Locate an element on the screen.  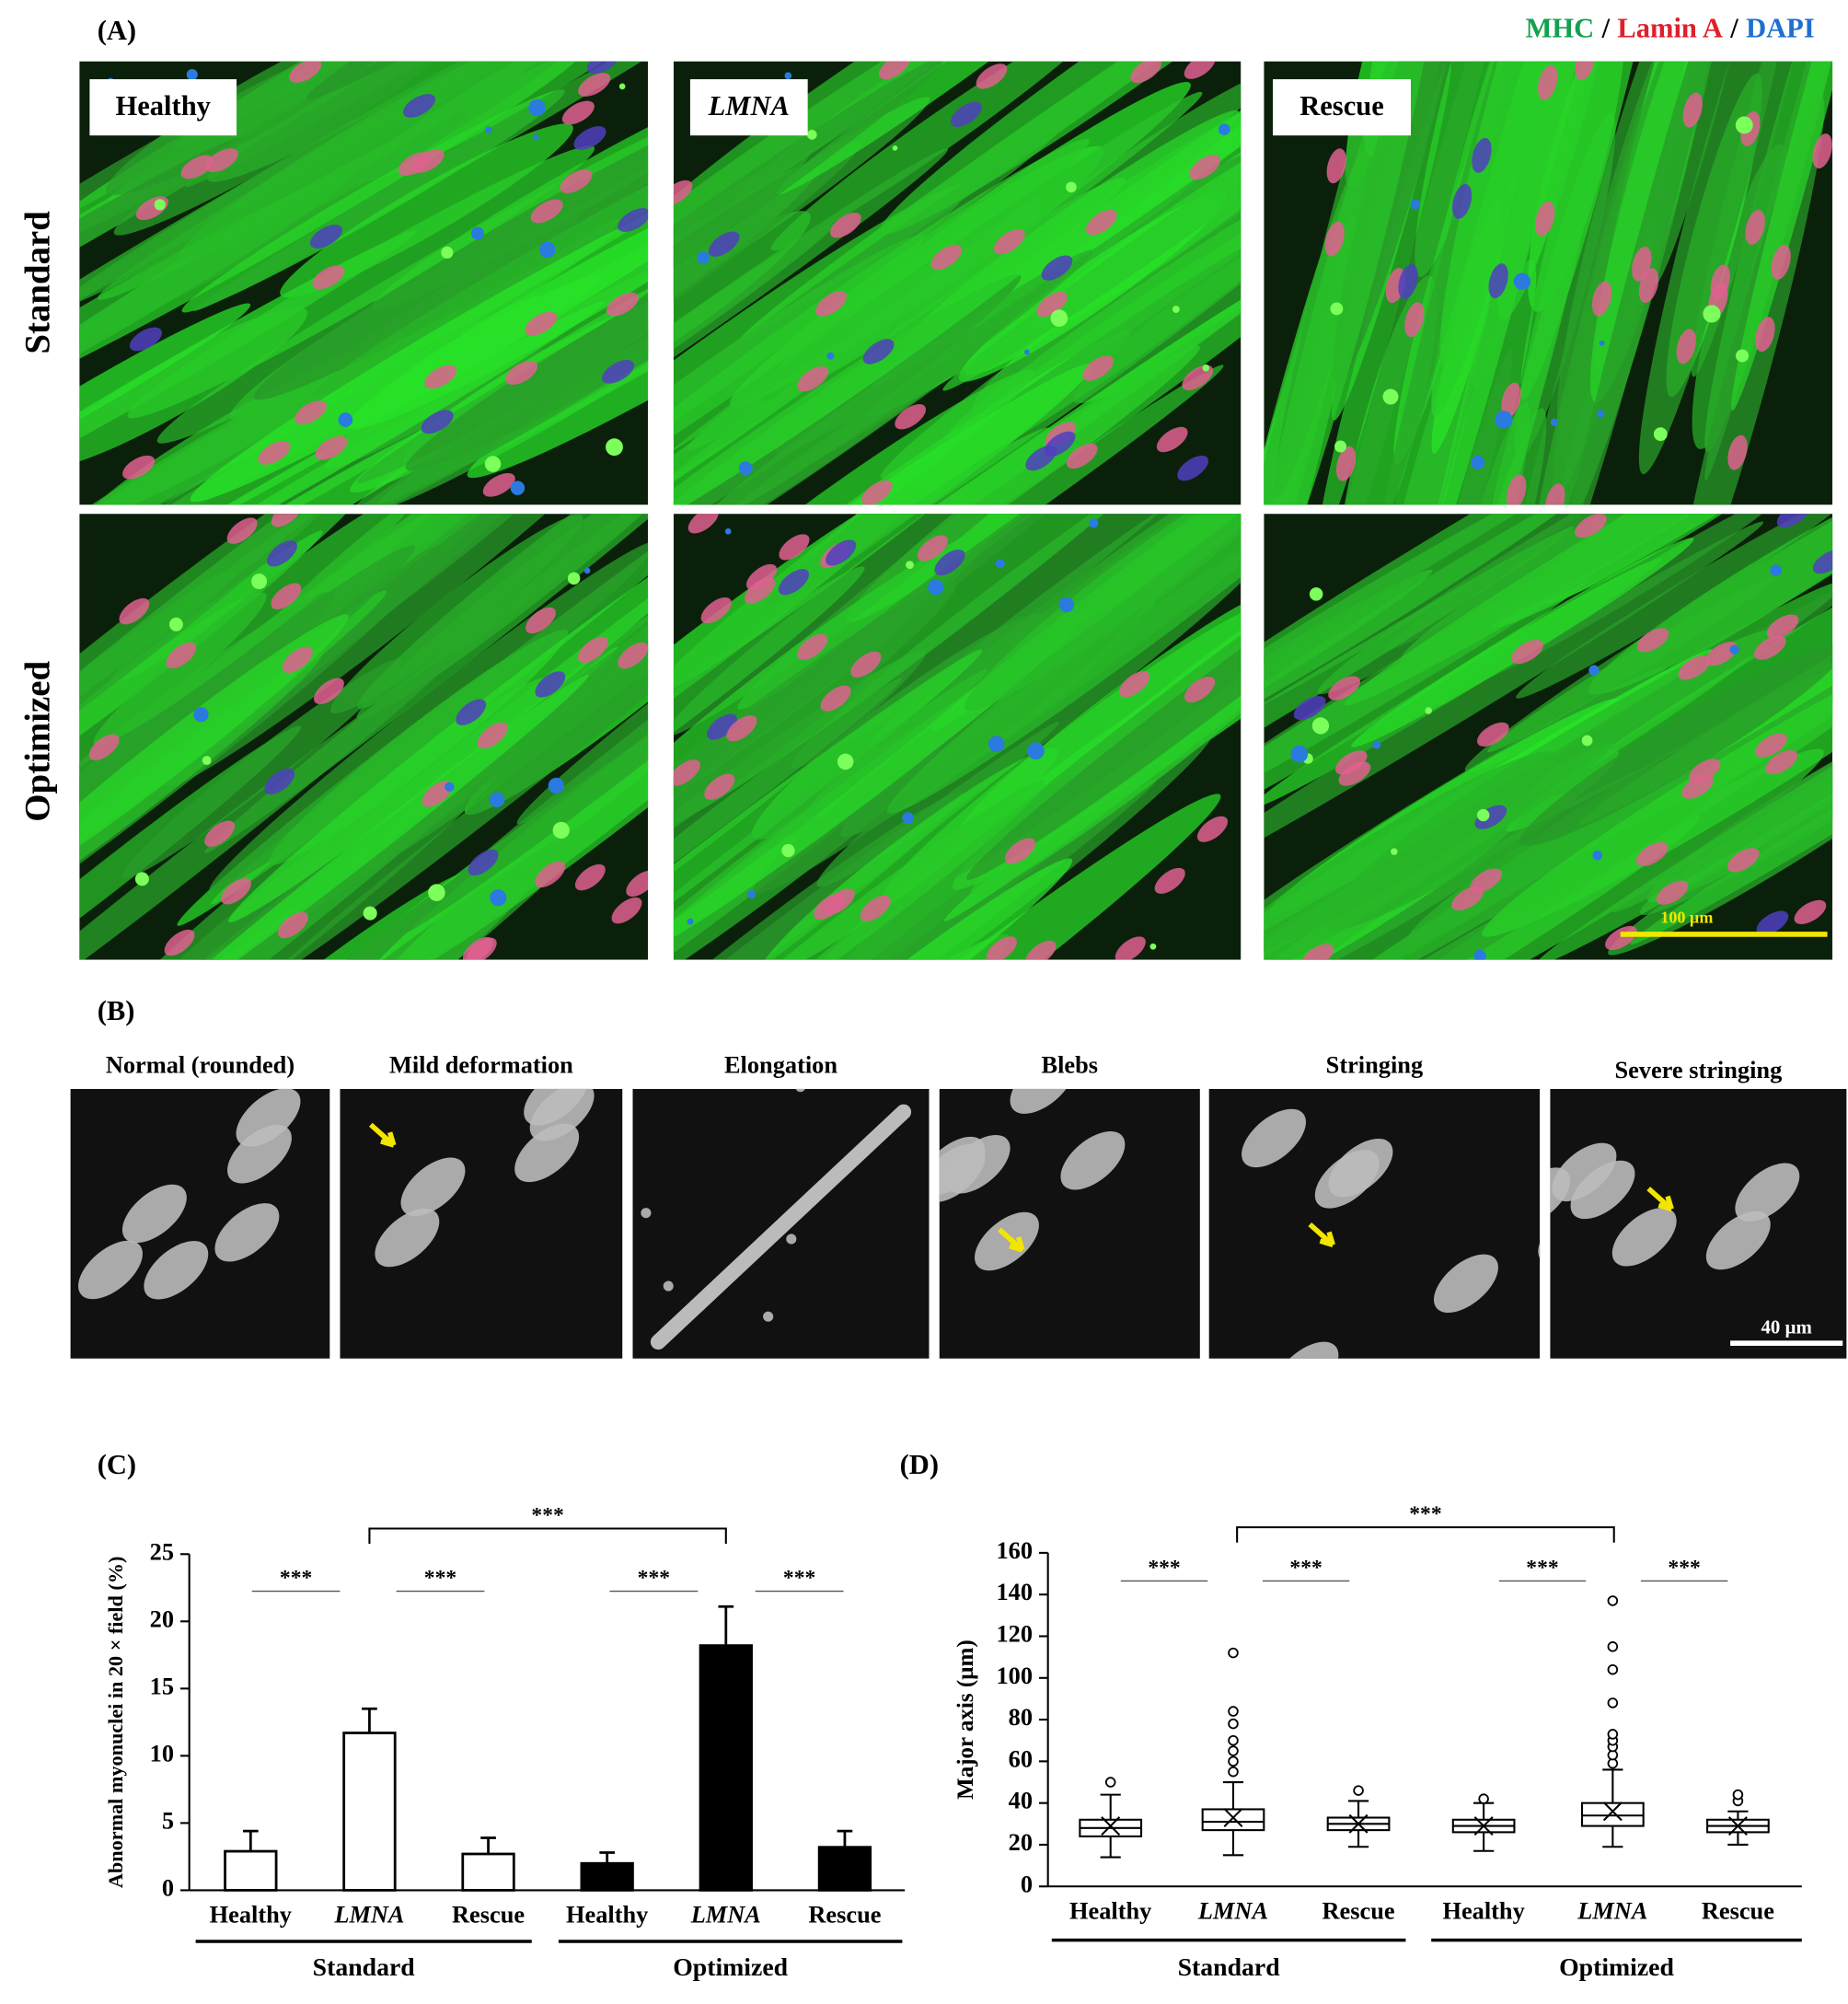
y-tick-label: 80 is located at coordinates (1021, 1717).